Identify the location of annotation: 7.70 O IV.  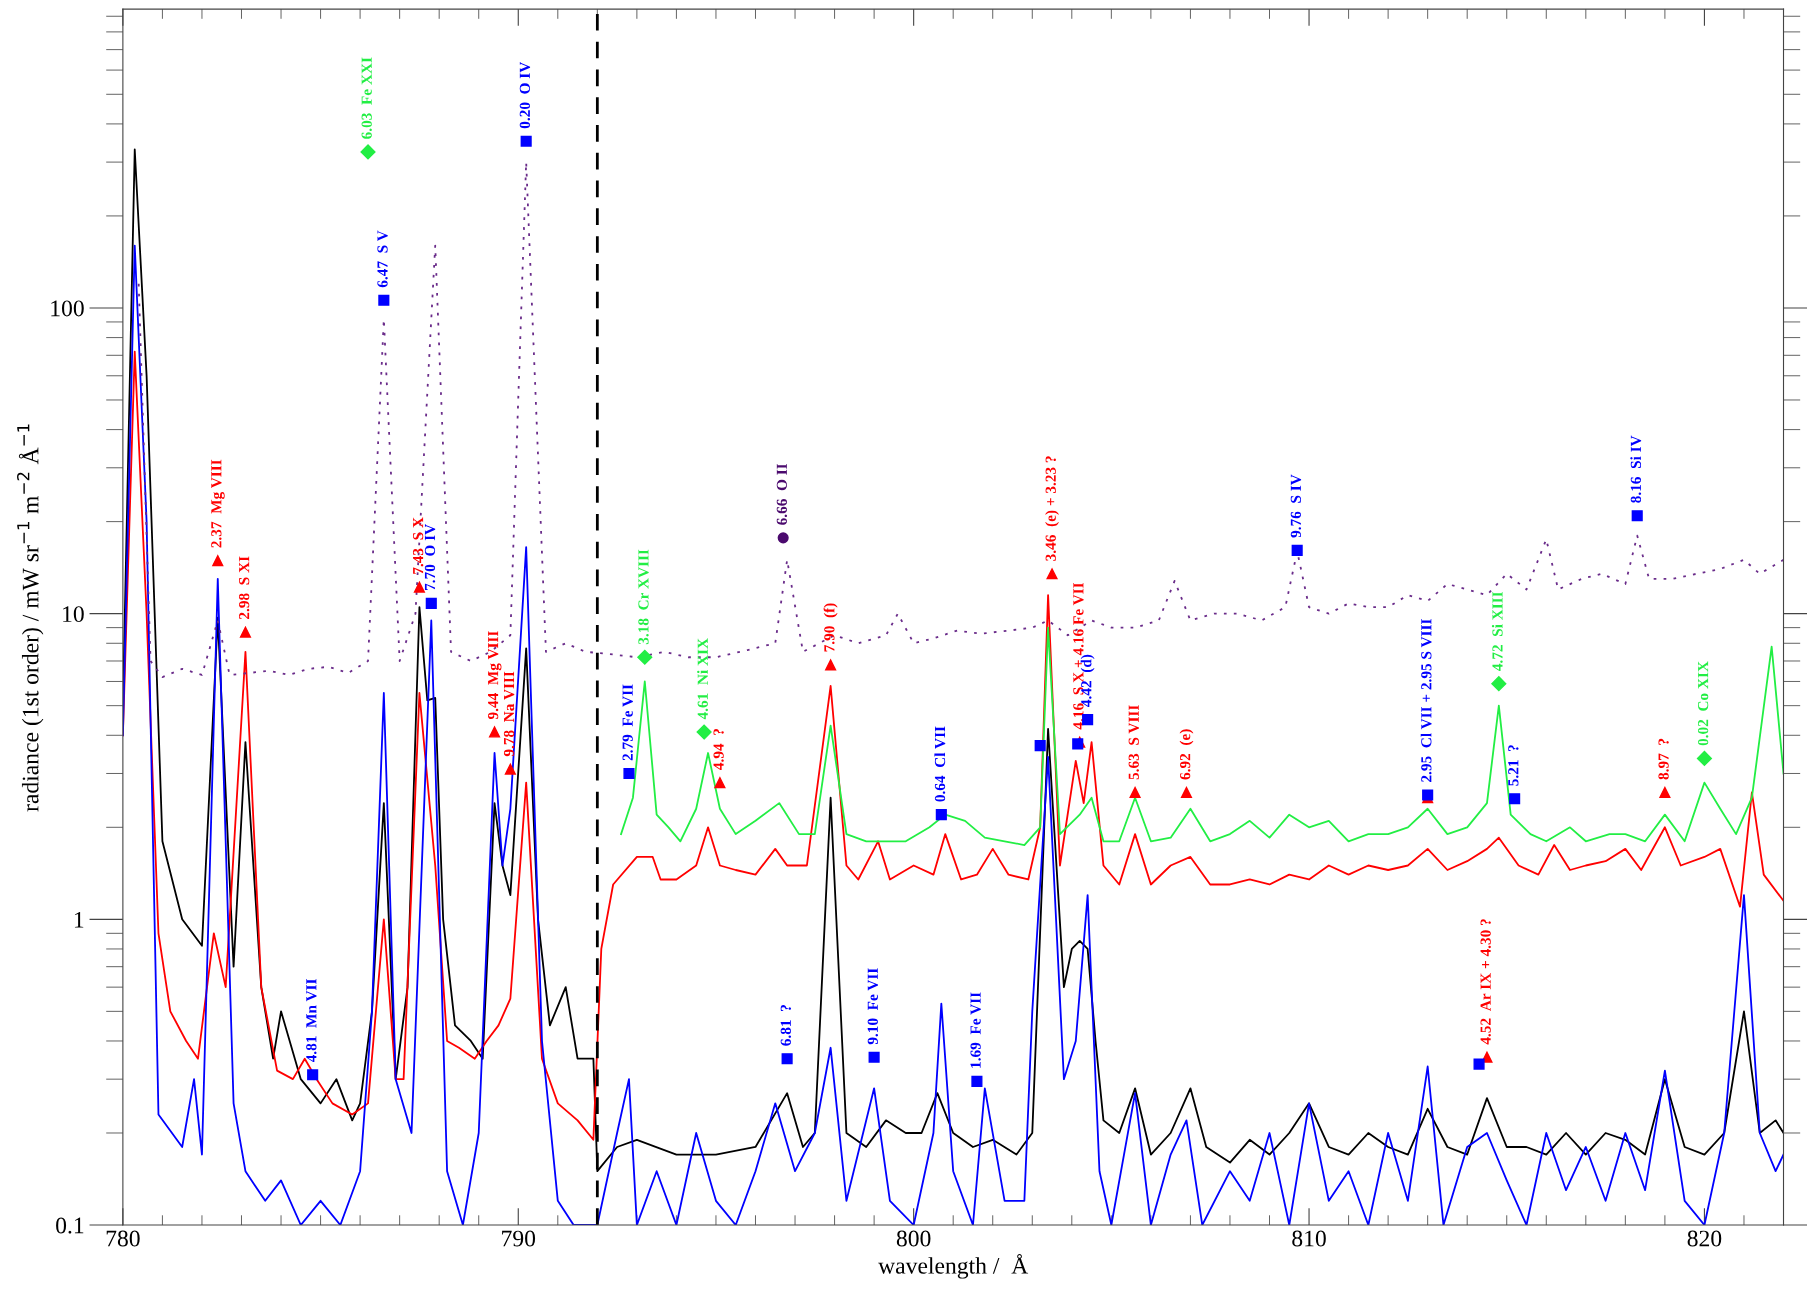
(430, 557).